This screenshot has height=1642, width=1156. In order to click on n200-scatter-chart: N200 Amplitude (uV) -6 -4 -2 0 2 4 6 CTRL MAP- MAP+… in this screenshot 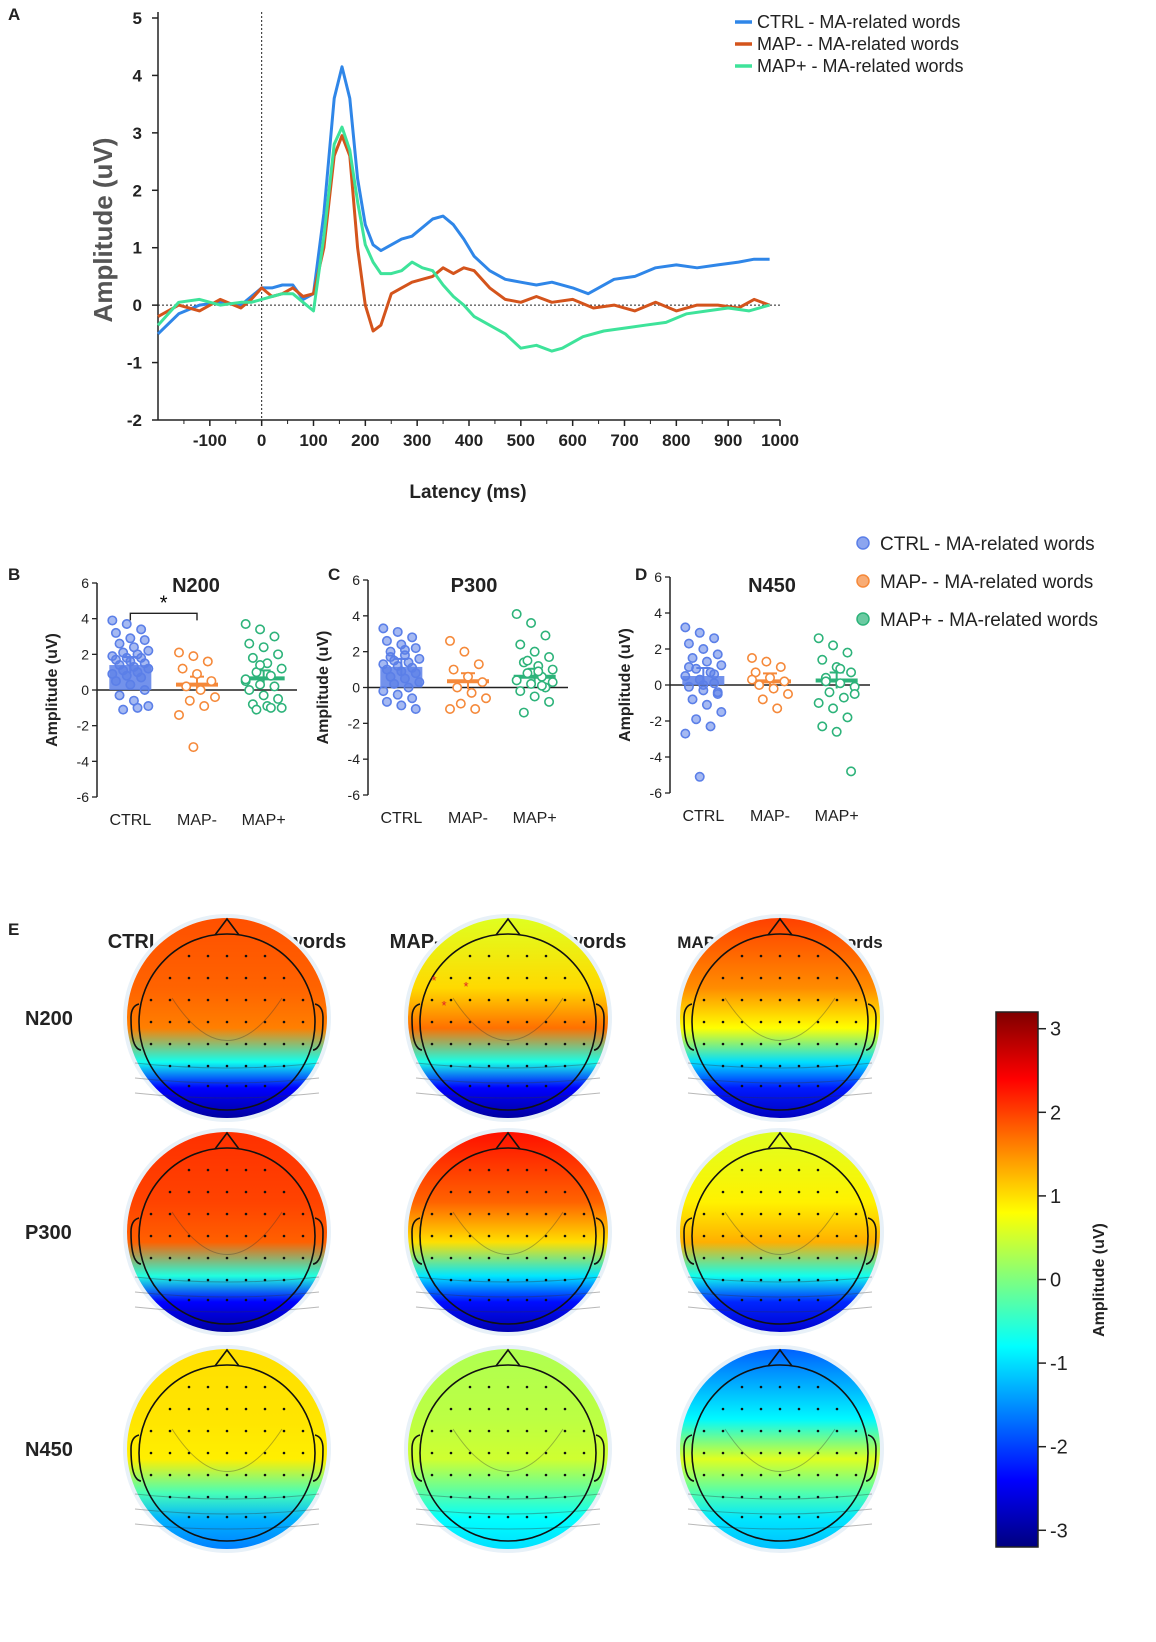, I will do `click(170, 702)`.